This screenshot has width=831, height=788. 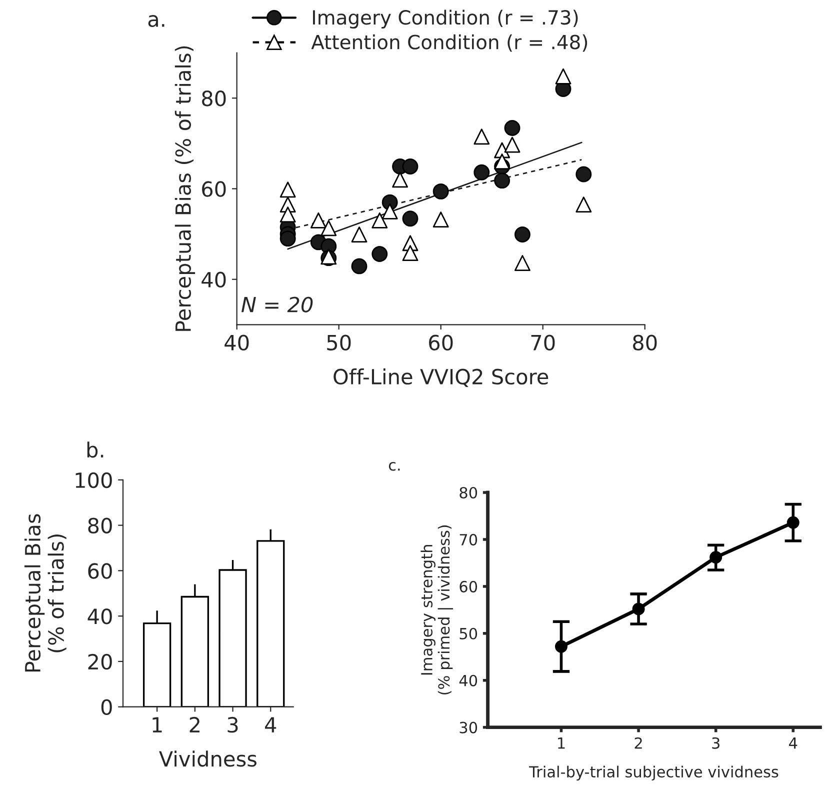 What do you see at coordinates (469, 634) in the screenshot?
I see `y-tick-label: 50` at bounding box center [469, 634].